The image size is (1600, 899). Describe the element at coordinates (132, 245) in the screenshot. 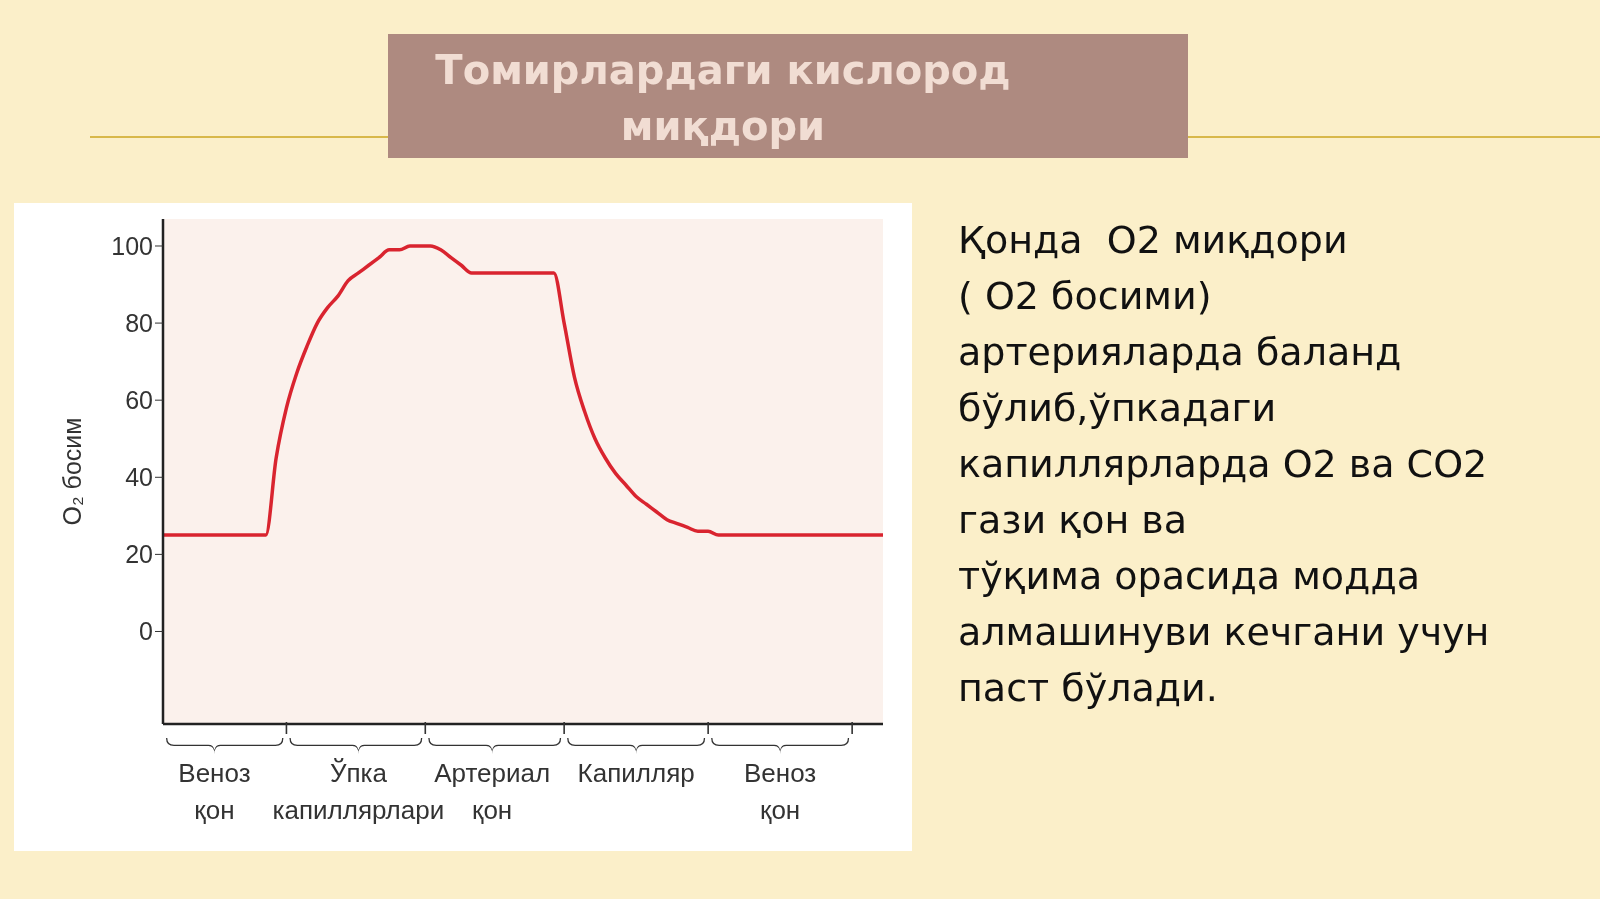

I see `y-tick-label: 100` at that location.